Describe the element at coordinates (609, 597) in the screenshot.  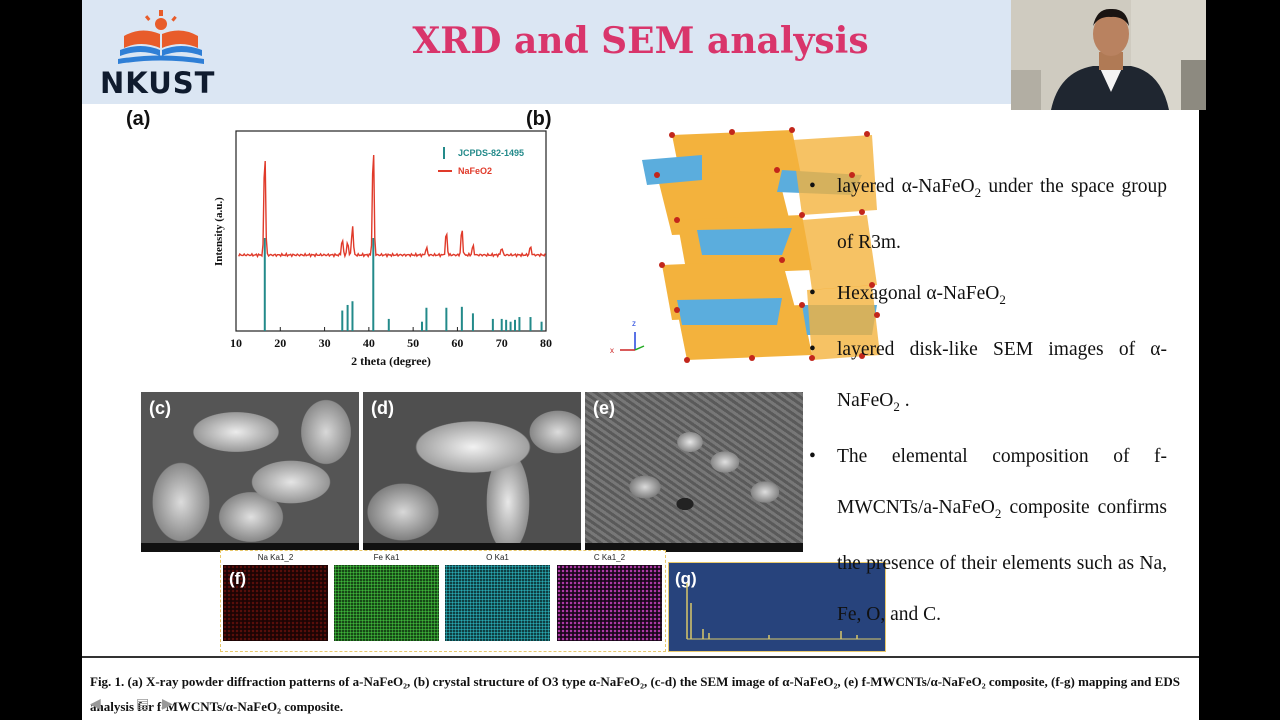
I see `map-c: C Ka1_2` at that location.